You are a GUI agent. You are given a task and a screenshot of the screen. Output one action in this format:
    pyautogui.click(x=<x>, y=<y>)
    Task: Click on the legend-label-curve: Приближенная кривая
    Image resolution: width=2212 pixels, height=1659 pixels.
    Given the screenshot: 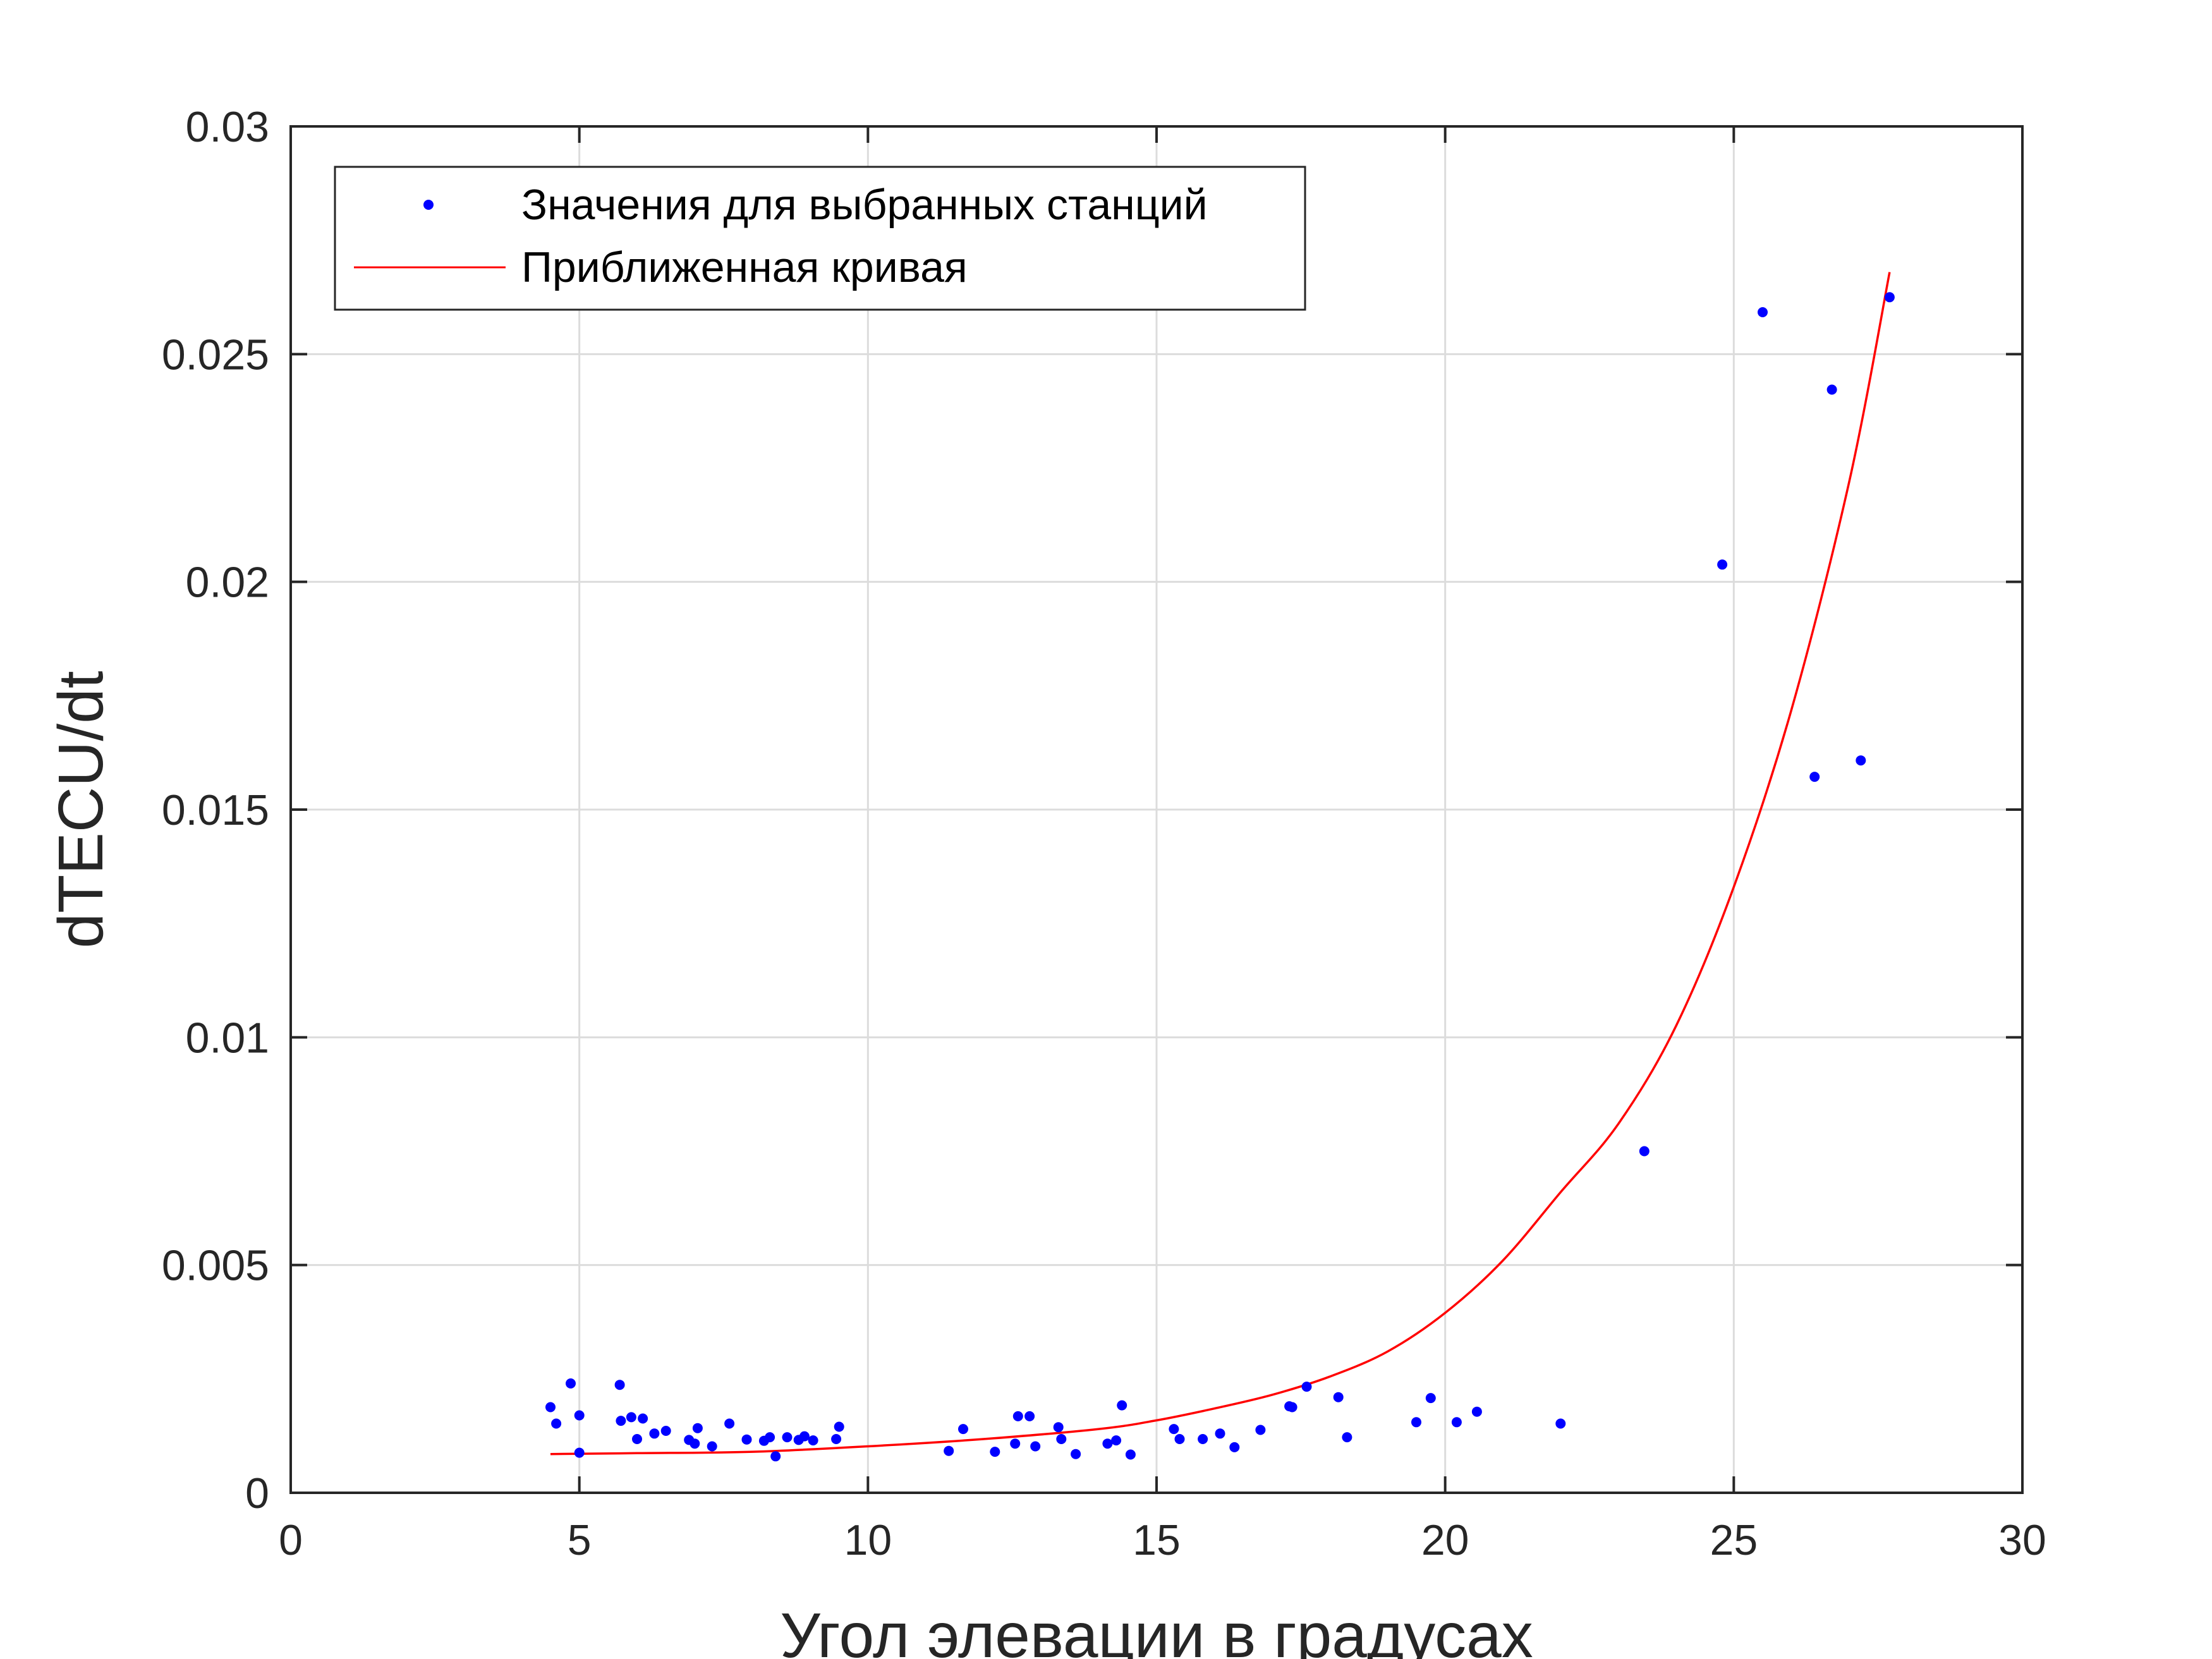 What is the action you would take?
    pyautogui.click(x=744, y=267)
    